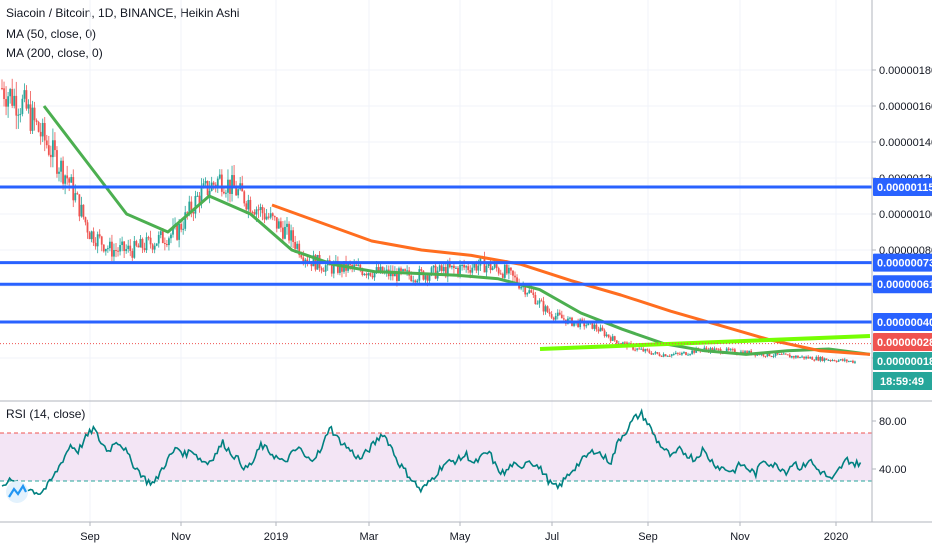 The height and width of the screenshot is (550, 932). Describe the element at coordinates (51, 34) in the screenshot. I see `ma50-legend: MA (50, close, 0)` at that location.